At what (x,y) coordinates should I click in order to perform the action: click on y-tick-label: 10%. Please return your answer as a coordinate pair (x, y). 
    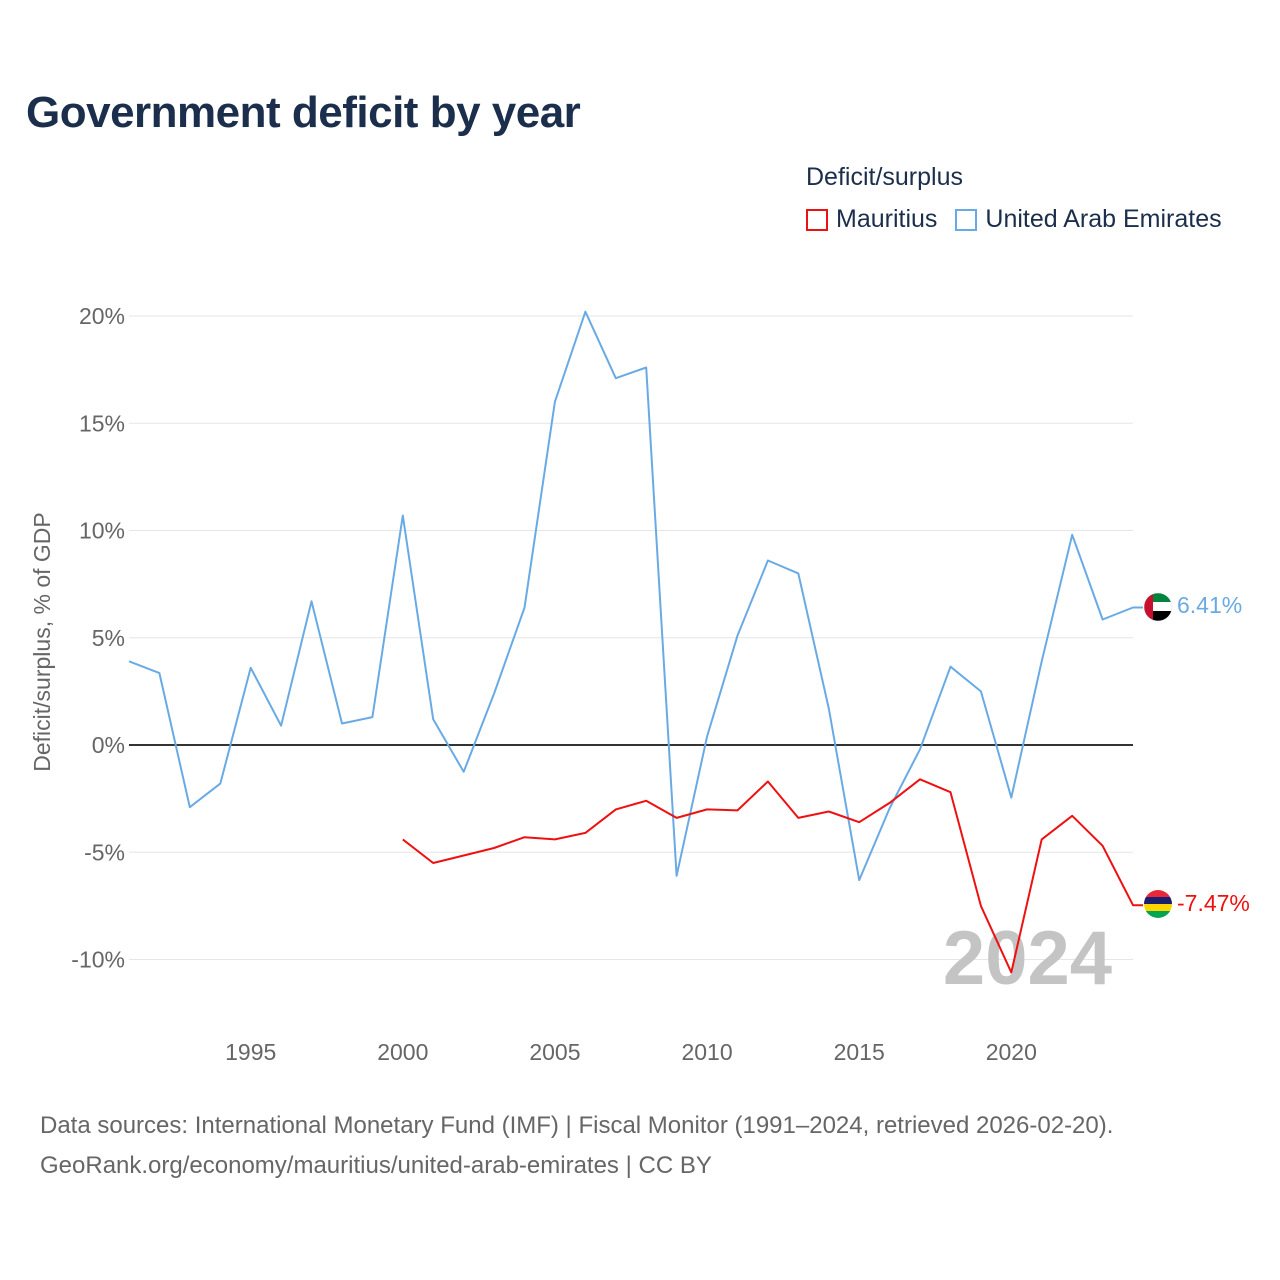
    Looking at the image, I should click on (102, 531).